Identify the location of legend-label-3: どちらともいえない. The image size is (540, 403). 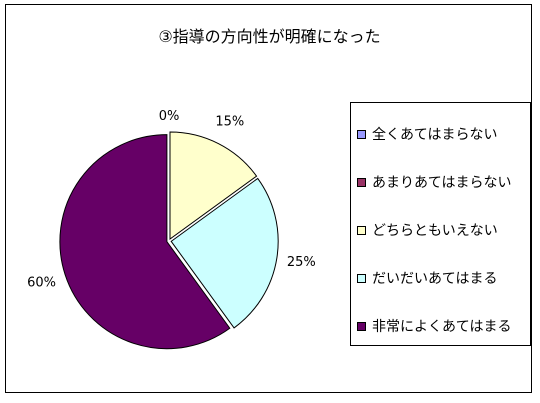
(435, 231).